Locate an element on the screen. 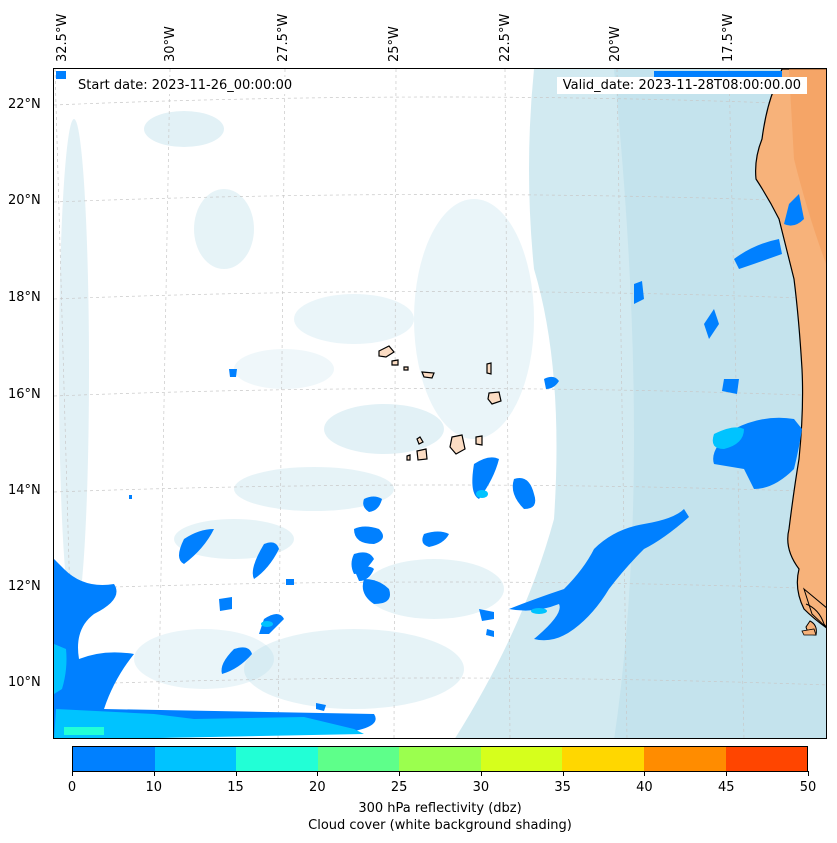  colorbar-tick-label: 30 is located at coordinates (481, 787).